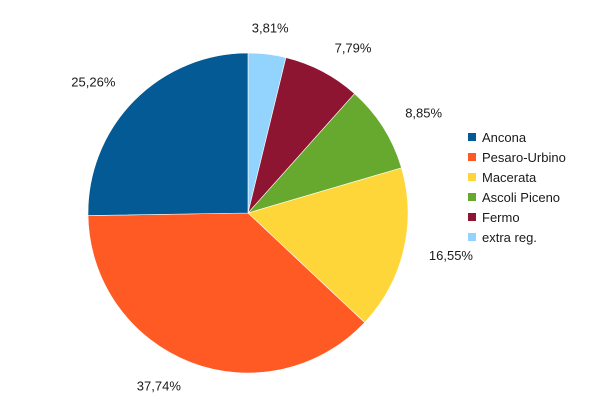 The image size is (614, 403). I want to click on data-label-ancona: 25,26%, so click(93, 82).